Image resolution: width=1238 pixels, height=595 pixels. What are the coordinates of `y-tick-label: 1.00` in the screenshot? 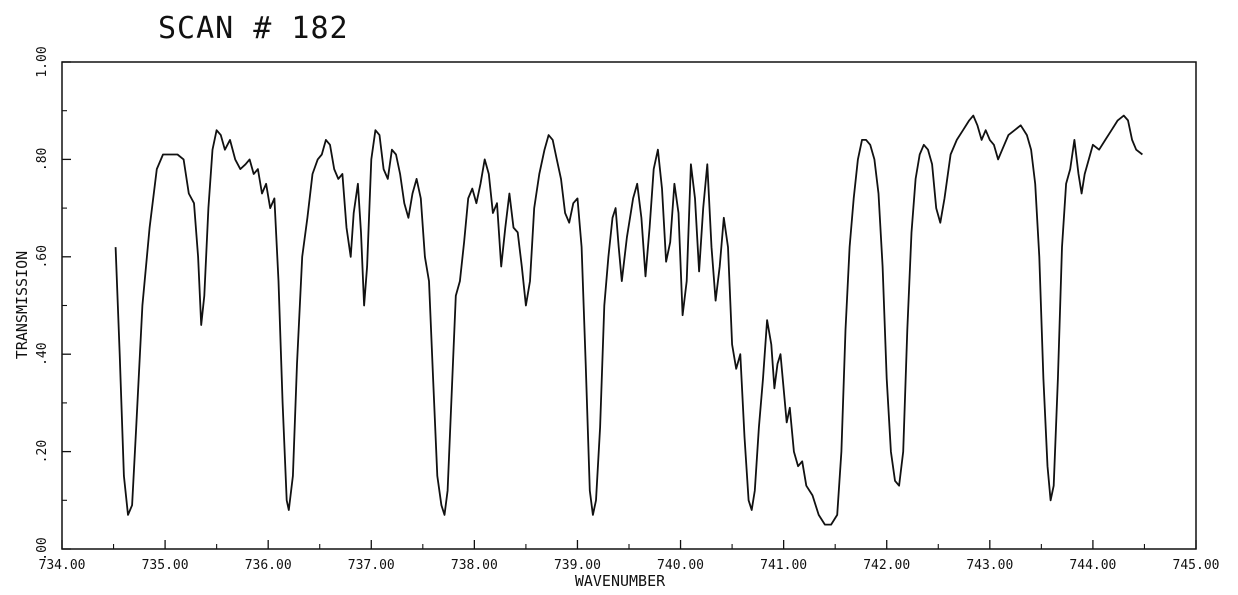 It's located at (42, 61).